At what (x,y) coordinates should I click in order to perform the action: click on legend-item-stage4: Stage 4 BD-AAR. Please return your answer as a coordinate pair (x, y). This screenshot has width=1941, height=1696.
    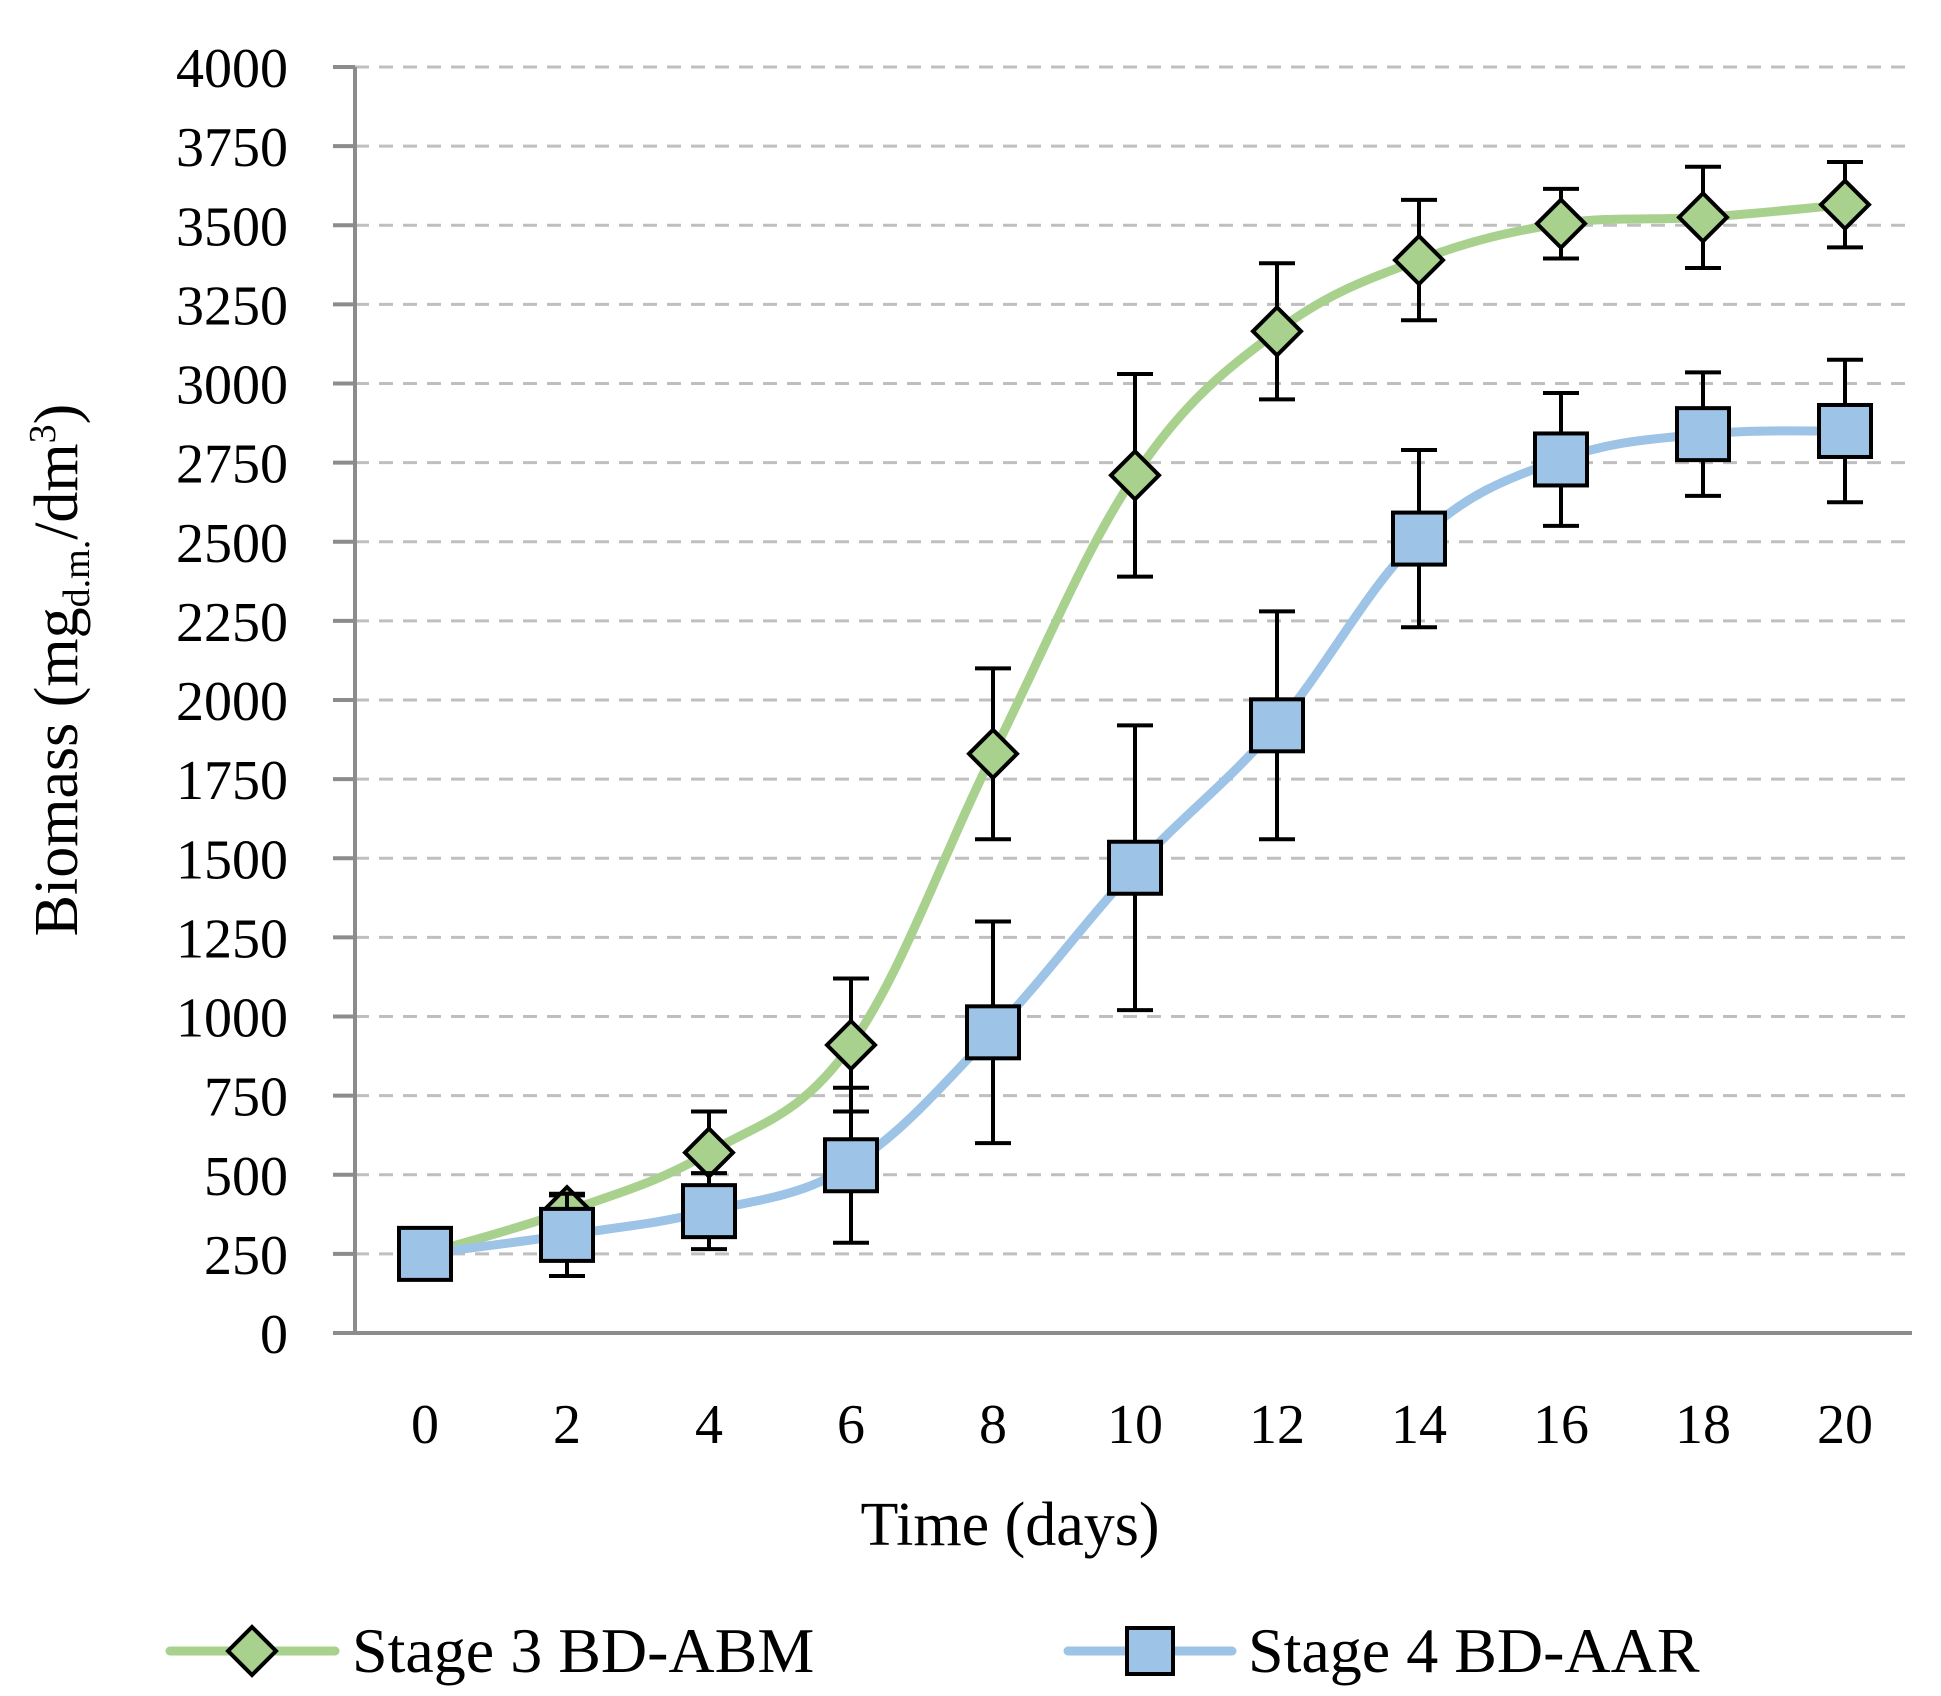
    Looking at the image, I should click on (1381, 1650).